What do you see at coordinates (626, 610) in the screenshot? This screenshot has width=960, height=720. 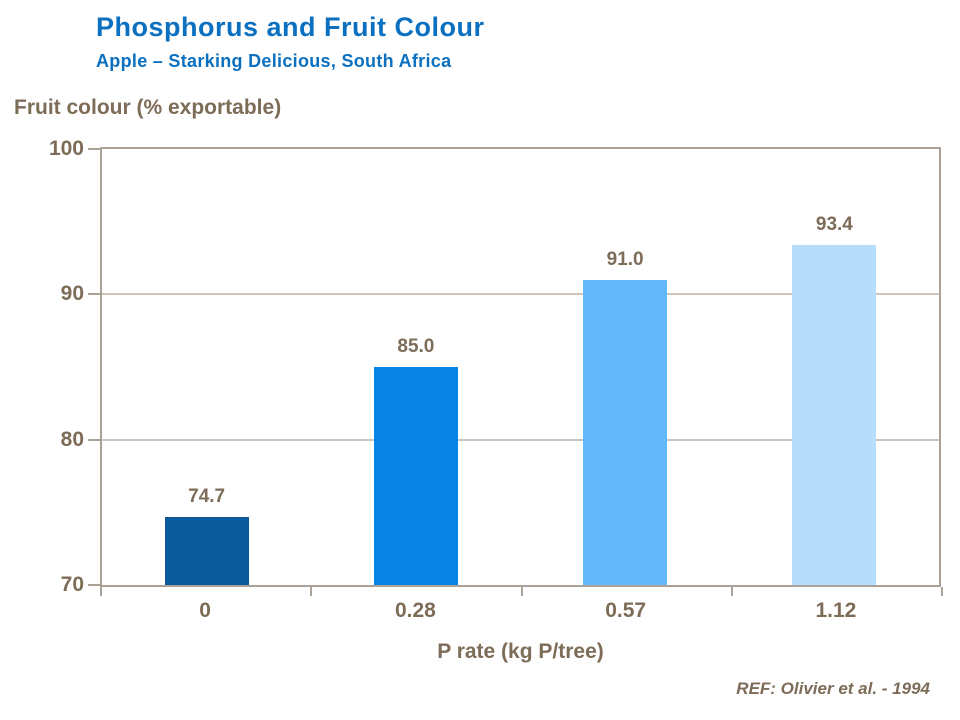 I see `x-tick-label-0.57: 0.57` at bounding box center [626, 610].